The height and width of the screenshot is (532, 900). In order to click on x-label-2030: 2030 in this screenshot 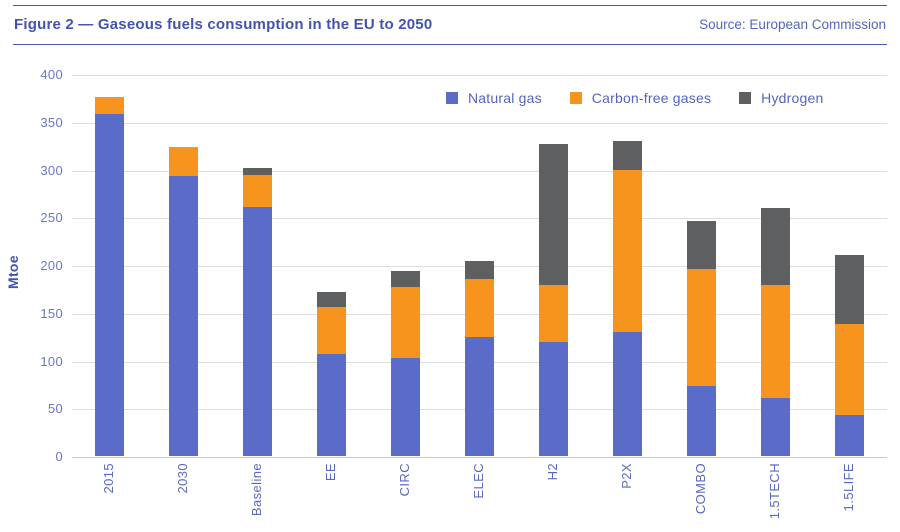, I will do `click(182, 478)`.